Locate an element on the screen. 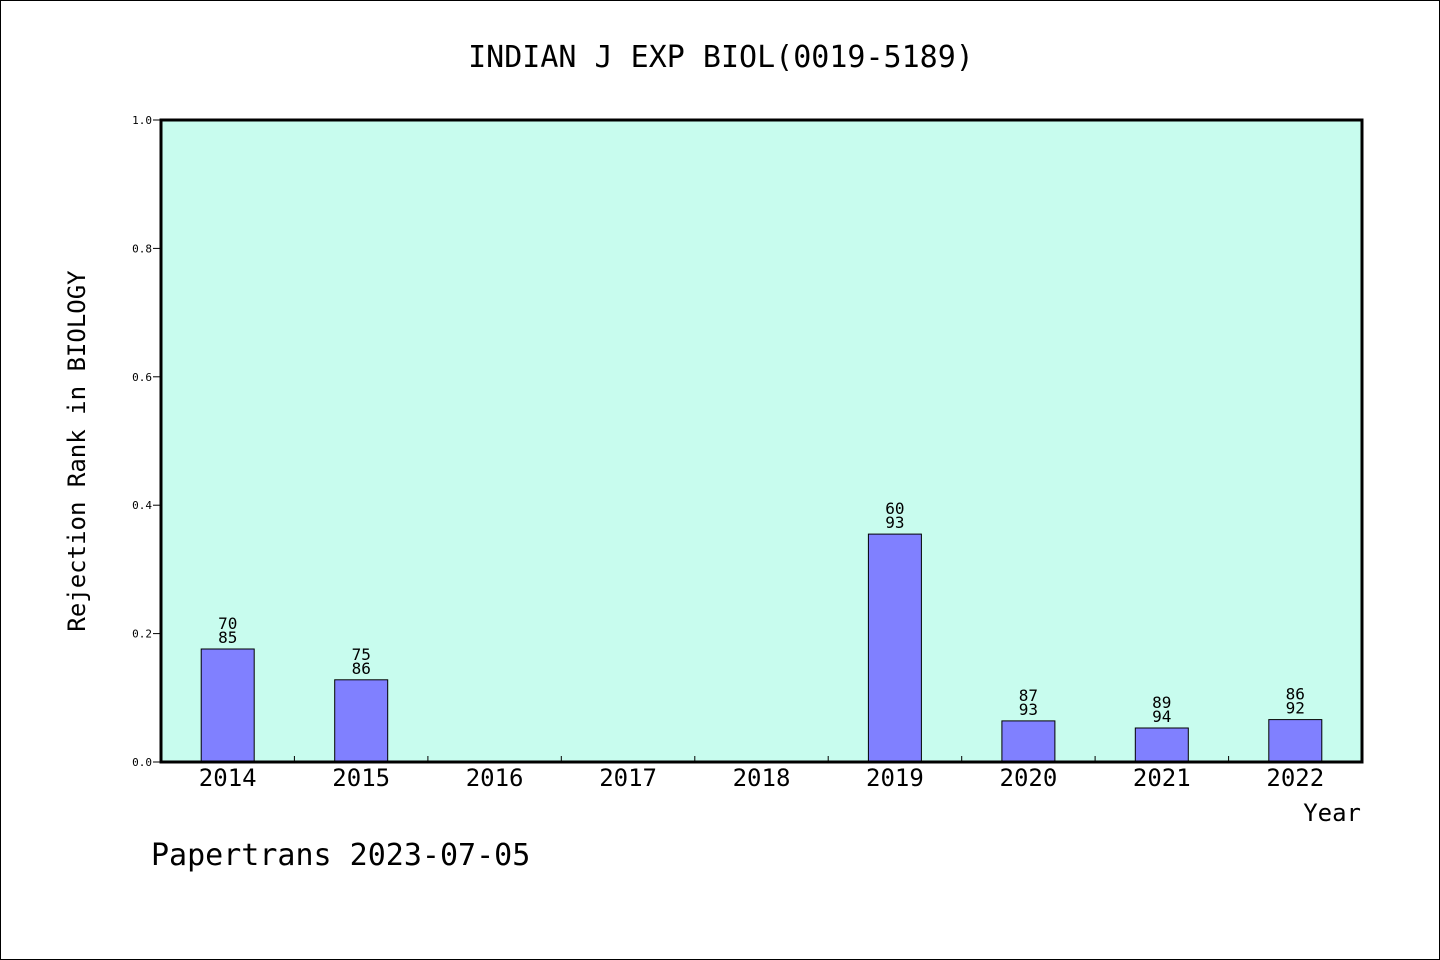  y-tick-label-1.0: 1.0 is located at coordinates (142, 120).